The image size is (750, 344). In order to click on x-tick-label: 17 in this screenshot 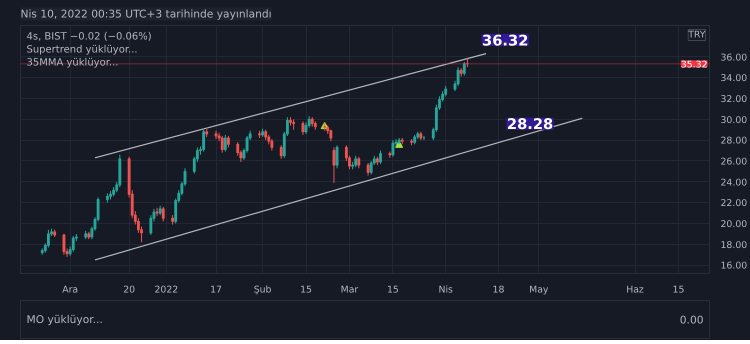, I will do `click(216, 290)`.